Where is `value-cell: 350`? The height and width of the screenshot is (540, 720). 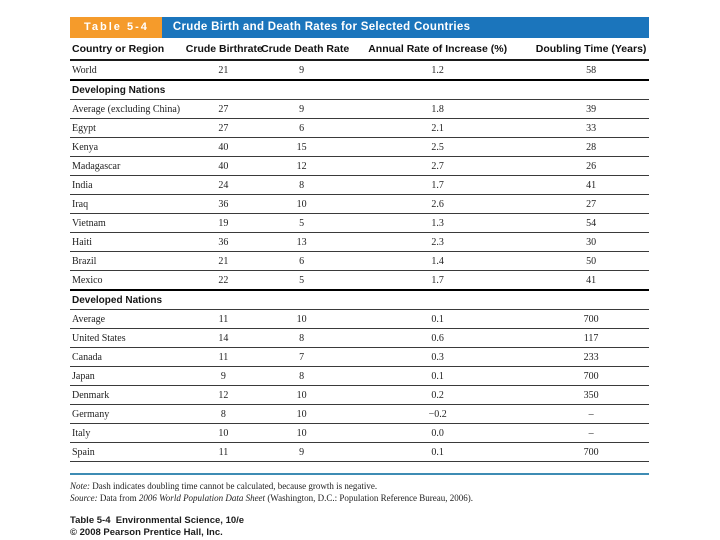 value-cell: 350 is located at coordinates (591, 395).